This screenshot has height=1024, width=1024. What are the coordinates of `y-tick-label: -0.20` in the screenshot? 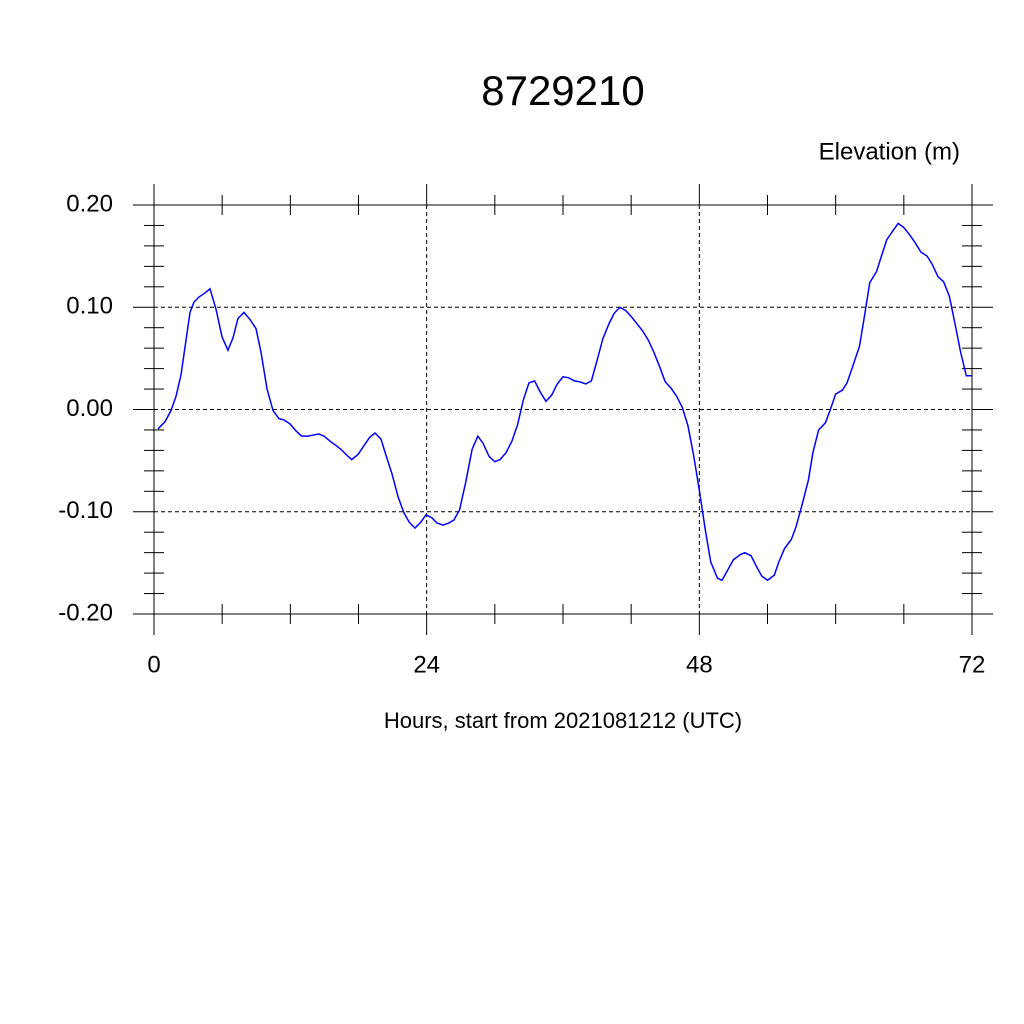 It's located at (85, 612).